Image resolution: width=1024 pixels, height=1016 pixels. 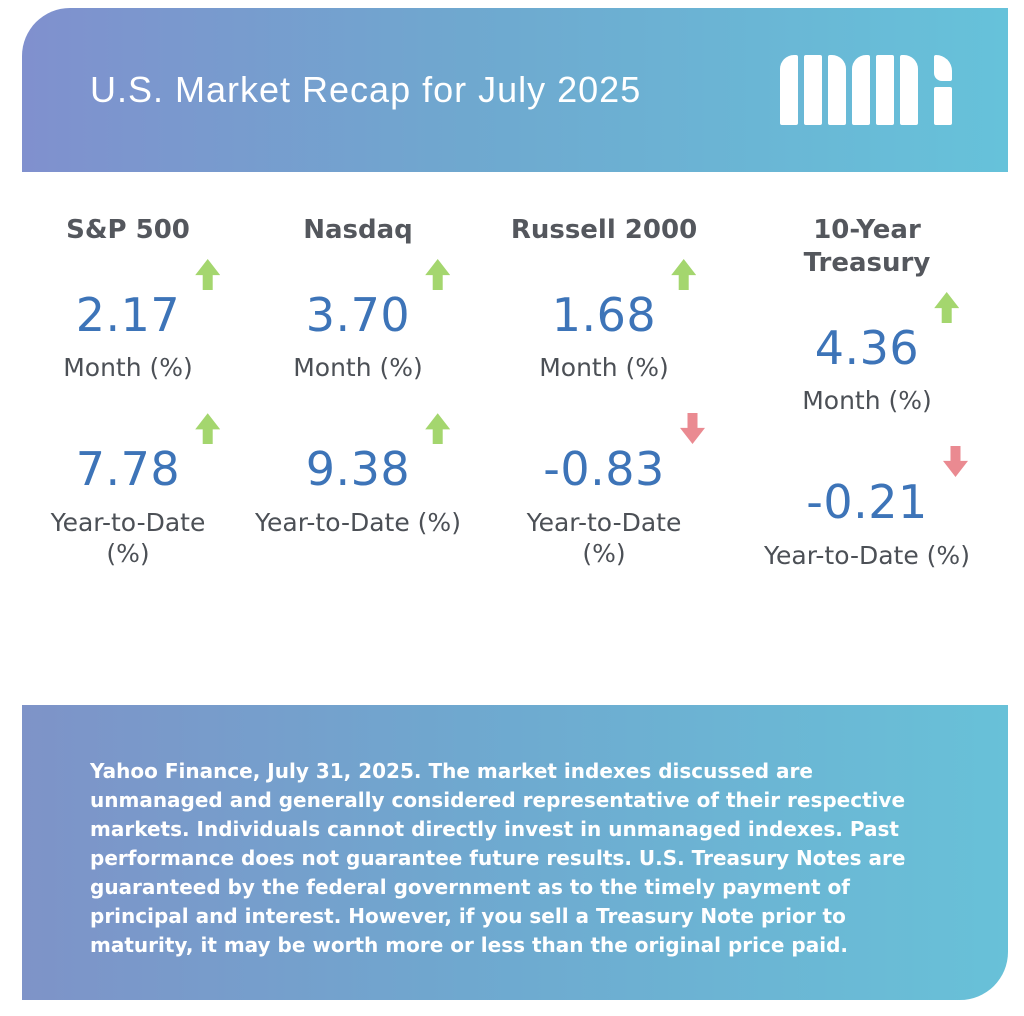 I want to click on logo-i-dot, so click(x=943, y=68).